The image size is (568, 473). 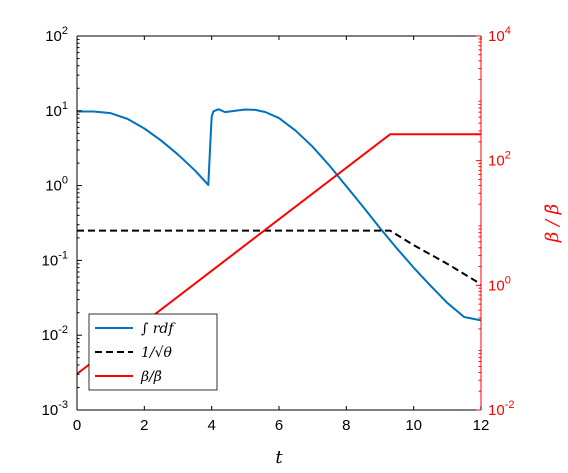 I want to click on legend-label-2: β/β̄, so click(x=151, y=377).